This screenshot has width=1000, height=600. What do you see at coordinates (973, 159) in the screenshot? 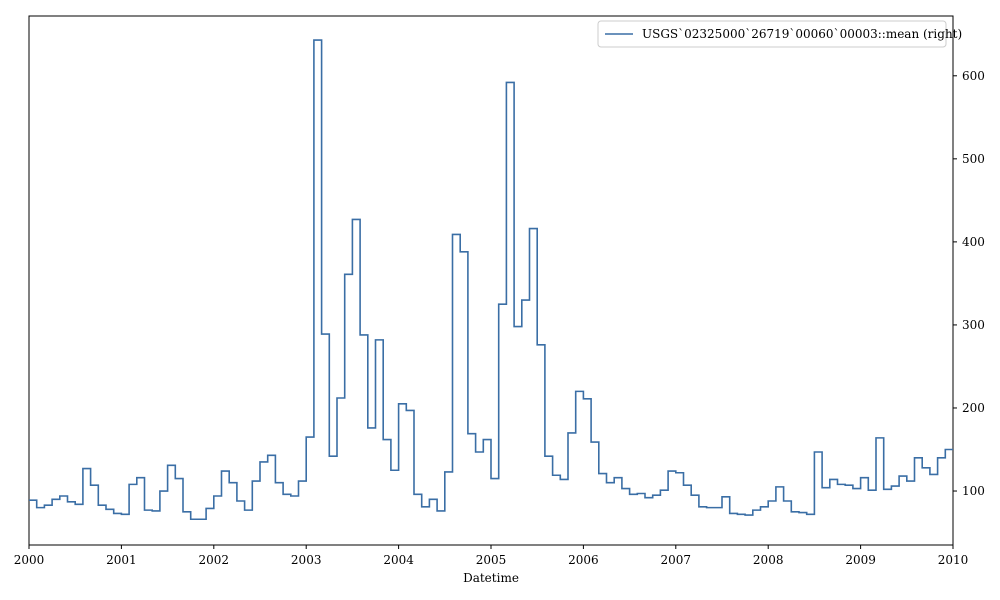
I see `y-tick-label: 500` at bounding box center [973, 159].